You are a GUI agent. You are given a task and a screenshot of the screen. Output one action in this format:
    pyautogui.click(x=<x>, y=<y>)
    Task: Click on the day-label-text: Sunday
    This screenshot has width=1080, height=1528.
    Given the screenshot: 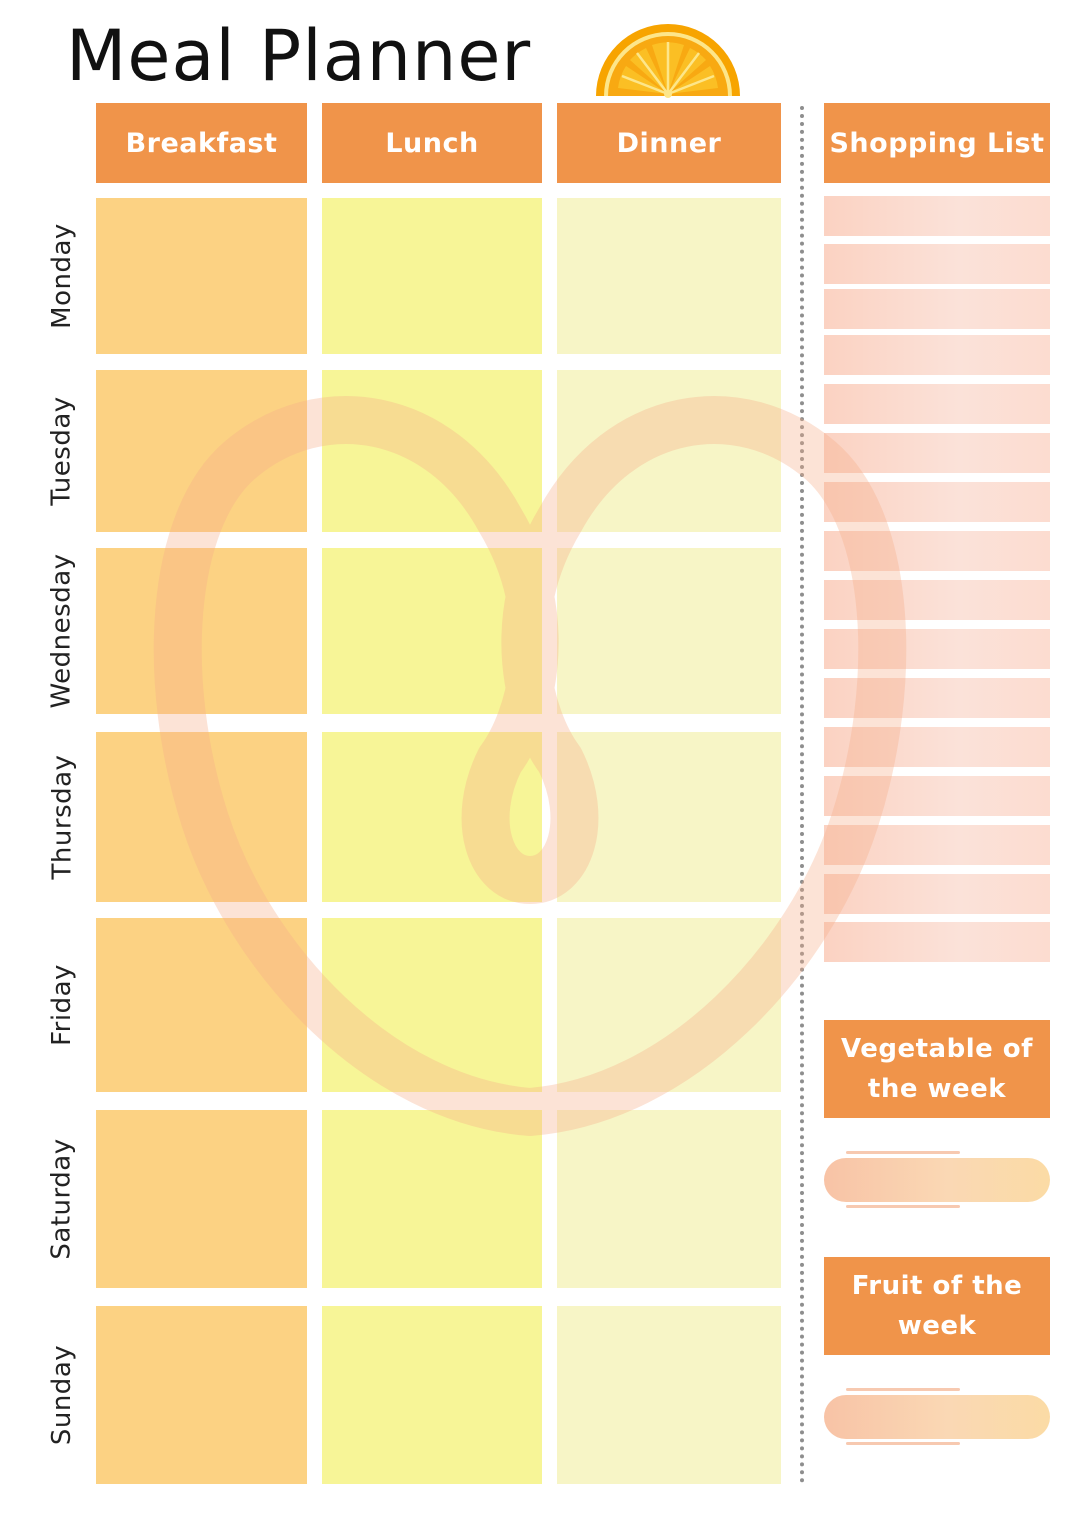 What is the action you would take?
    pyautogui.click(x=62, y=1395)
    